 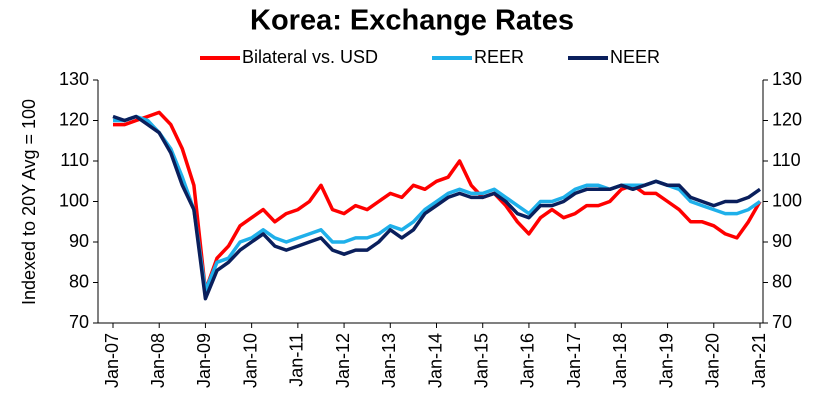 What do you see at coordinates (412, 21) in the screenshot?
I see `chart-title: Korea: Exchange Rates` at bounding box center [412, 21].